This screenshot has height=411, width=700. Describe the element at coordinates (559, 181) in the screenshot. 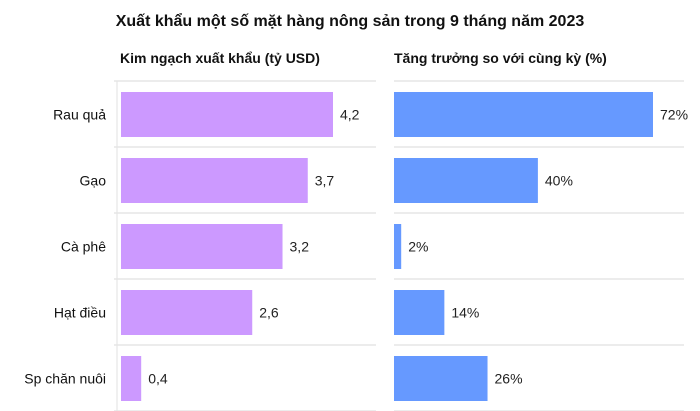

I see `right-value-label: 40%` at that location.